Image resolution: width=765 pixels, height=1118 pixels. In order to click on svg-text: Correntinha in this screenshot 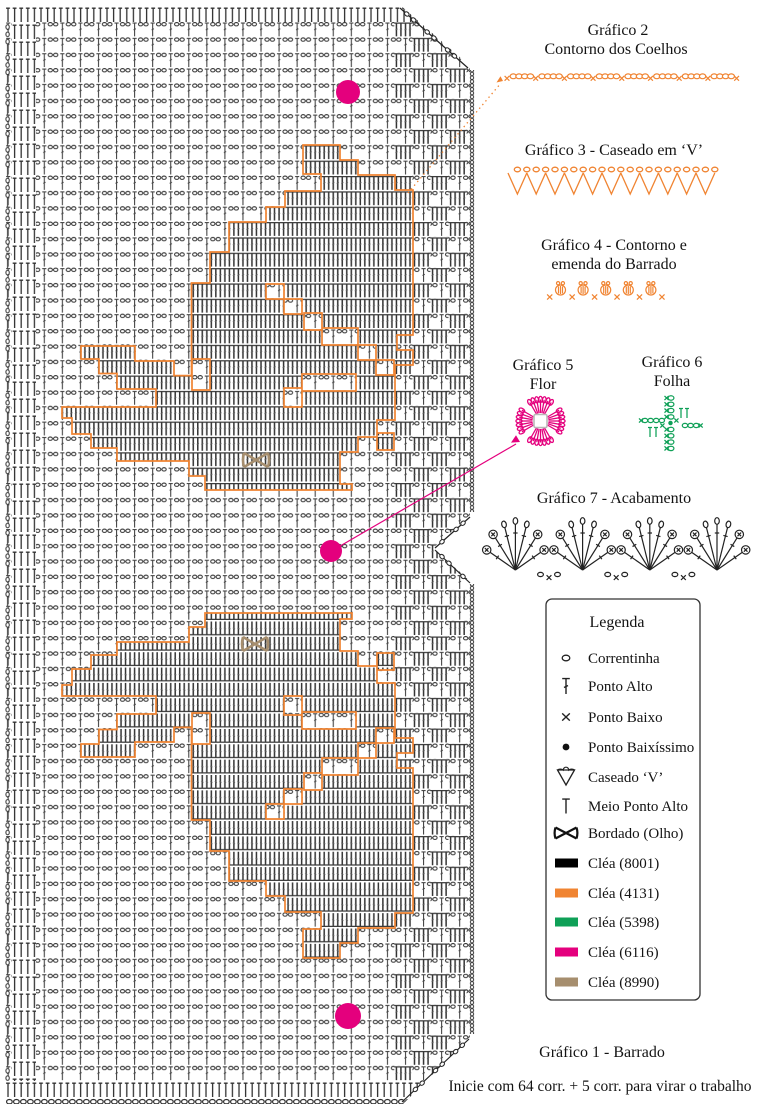, I will do `click(624, 659)`.